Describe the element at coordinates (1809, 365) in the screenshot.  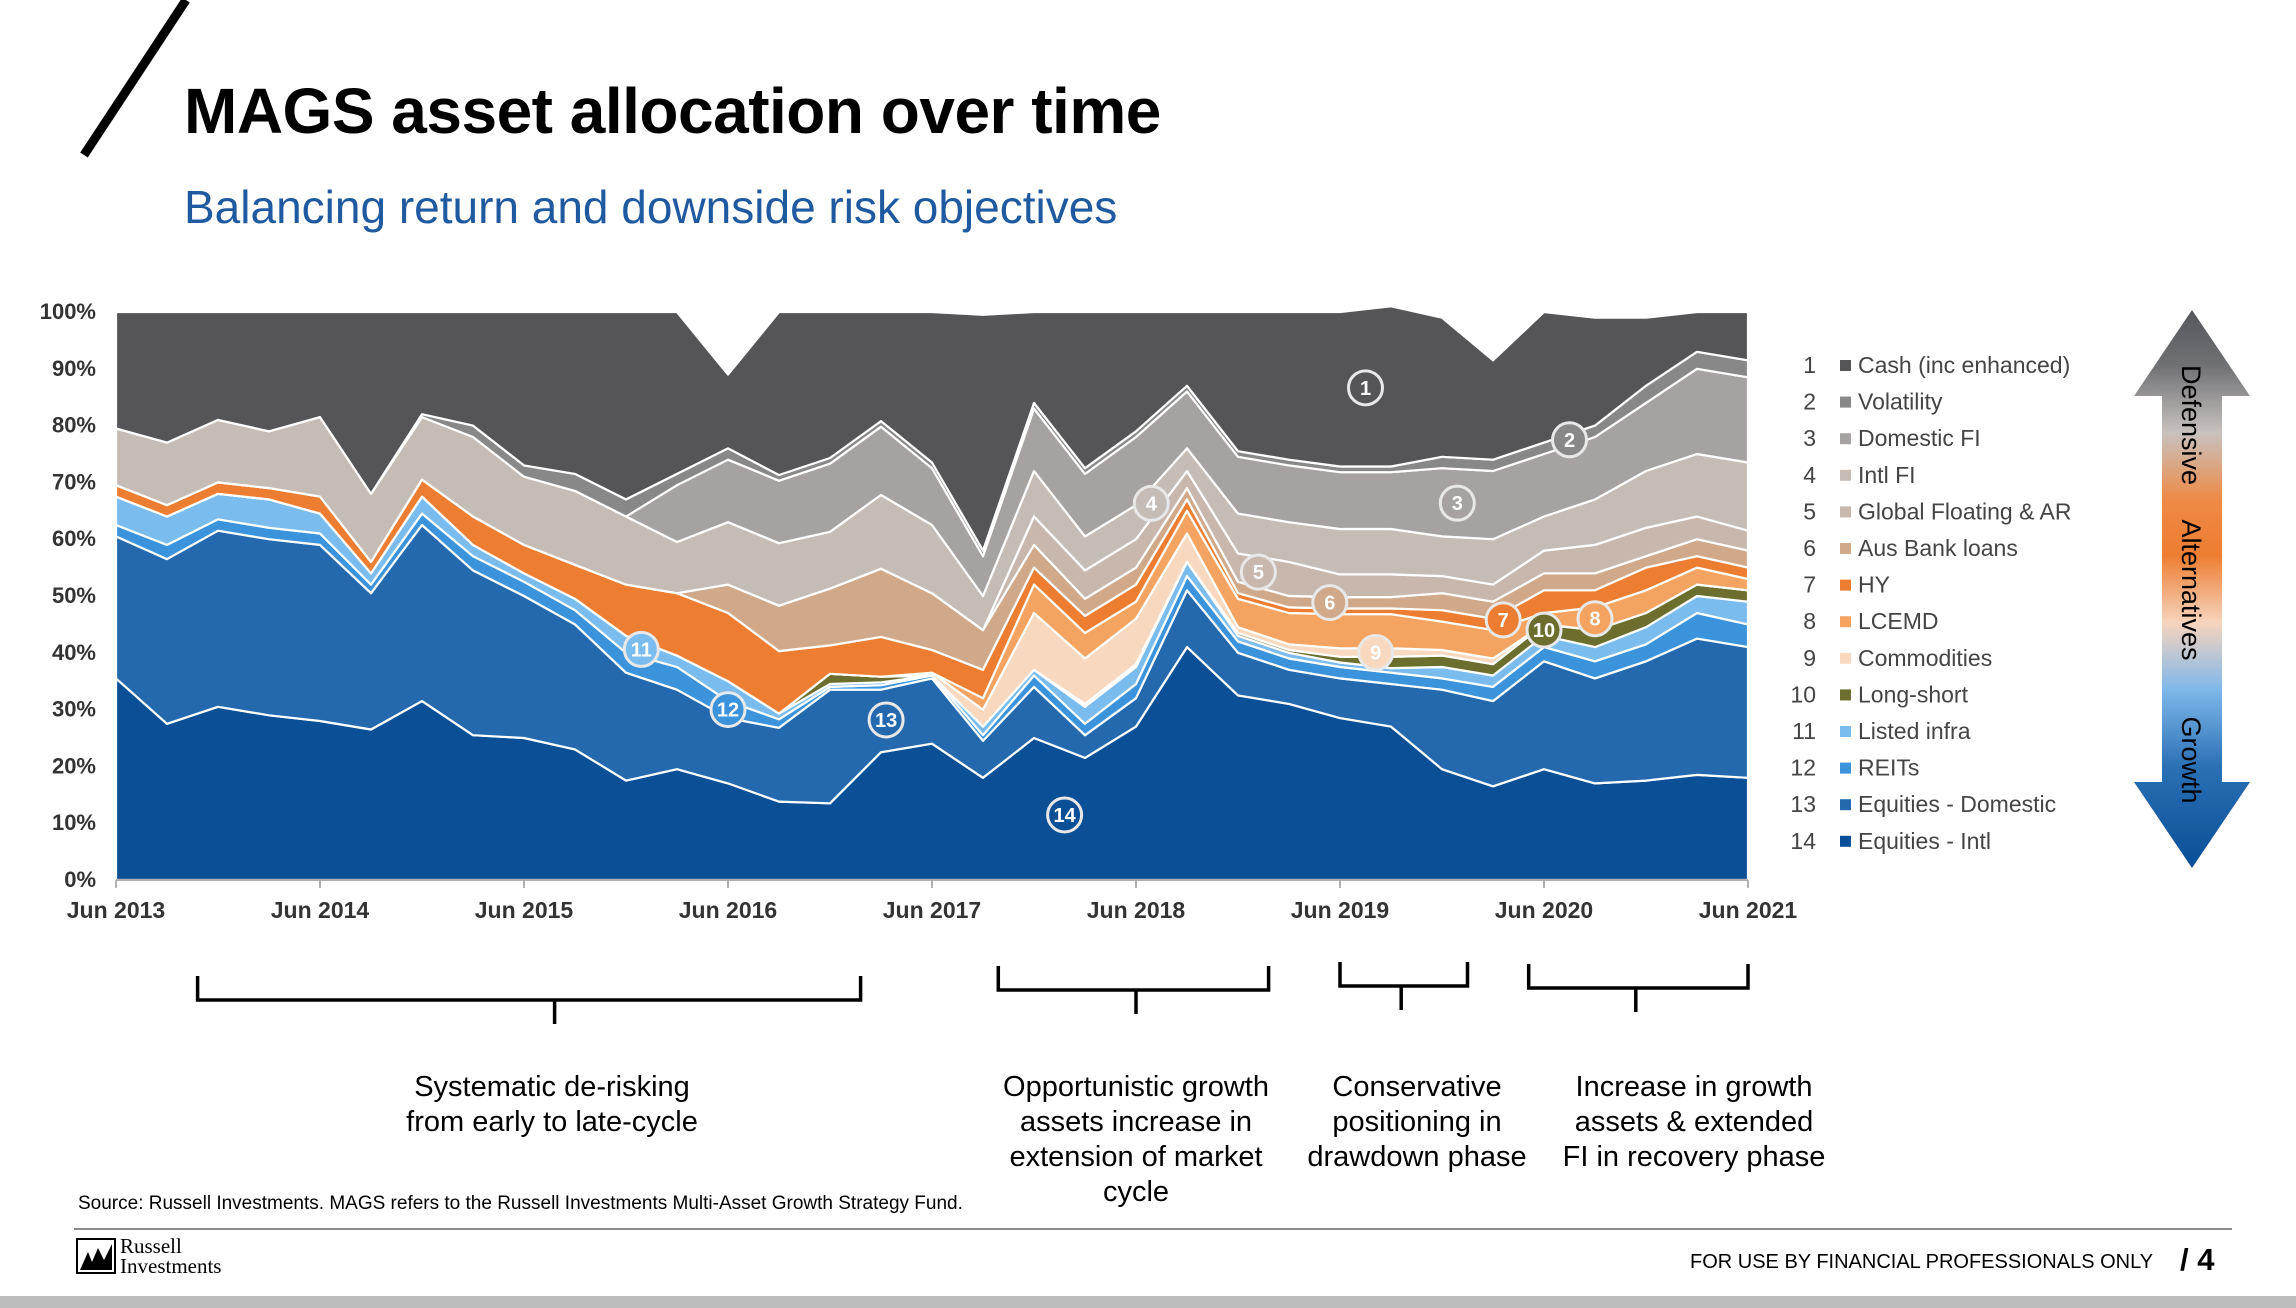
I see `legend-number: 1` at that location.